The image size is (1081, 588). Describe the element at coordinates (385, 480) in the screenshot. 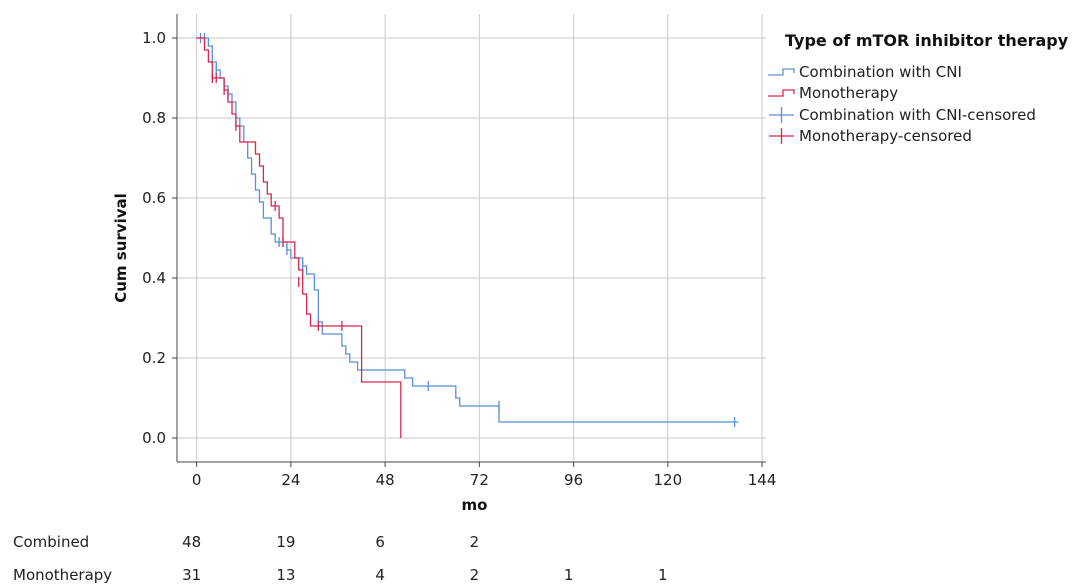

I see `x-tick-label: 48` at that location.